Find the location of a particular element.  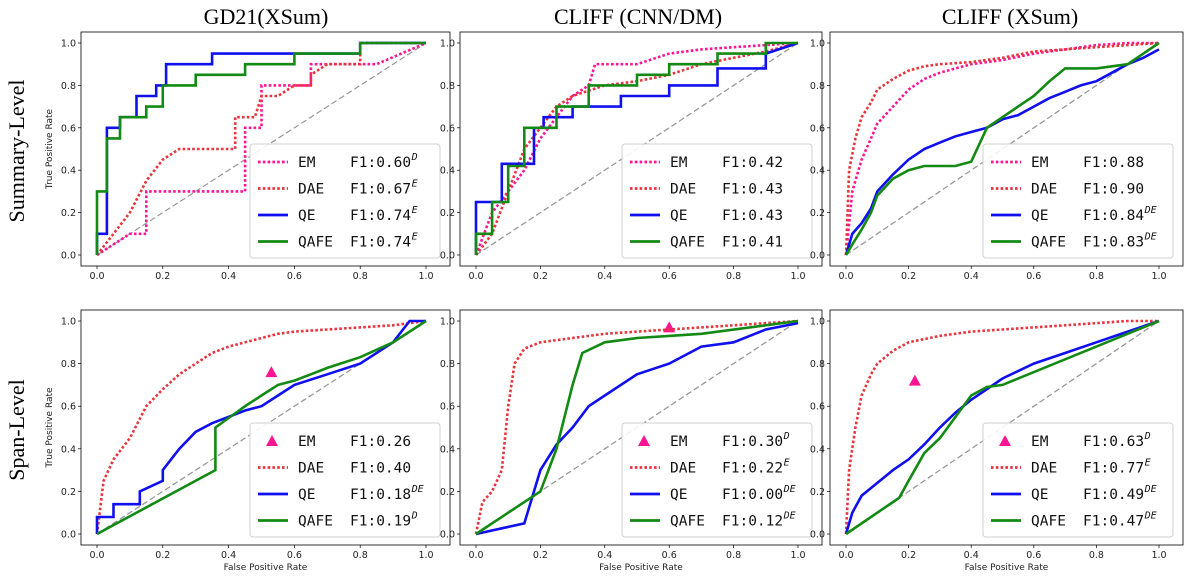

legend-dae-f1: F1:0.77 is located at coordinates (1113, 469).